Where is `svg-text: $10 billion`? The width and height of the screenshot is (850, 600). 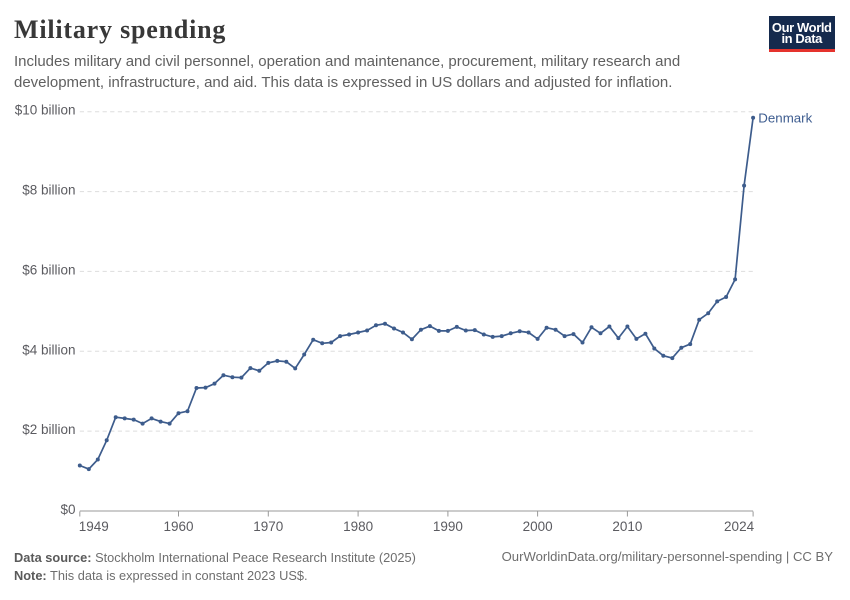
svg-text: $10 billion is located at coordinates (45, 110).